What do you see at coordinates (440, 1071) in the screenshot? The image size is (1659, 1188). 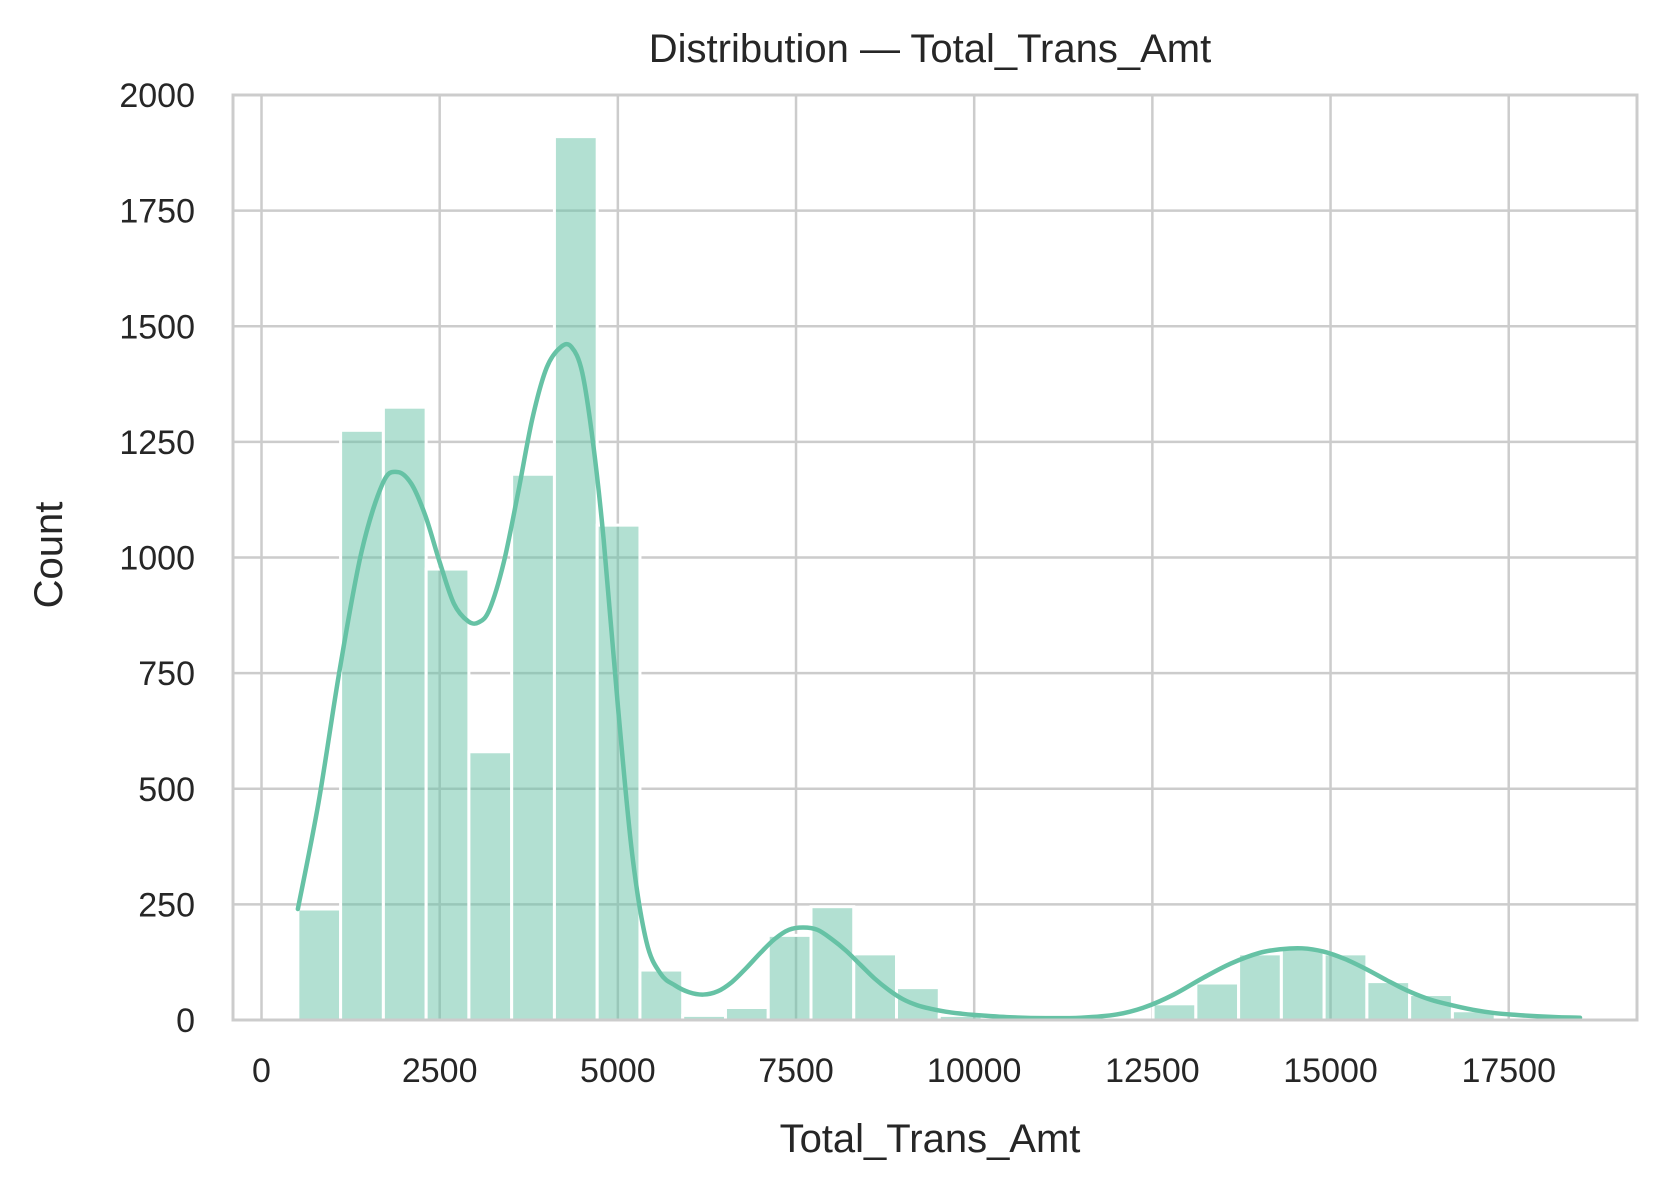 I see `x-tick-label: 2500` at bounding box center [440, 1071].